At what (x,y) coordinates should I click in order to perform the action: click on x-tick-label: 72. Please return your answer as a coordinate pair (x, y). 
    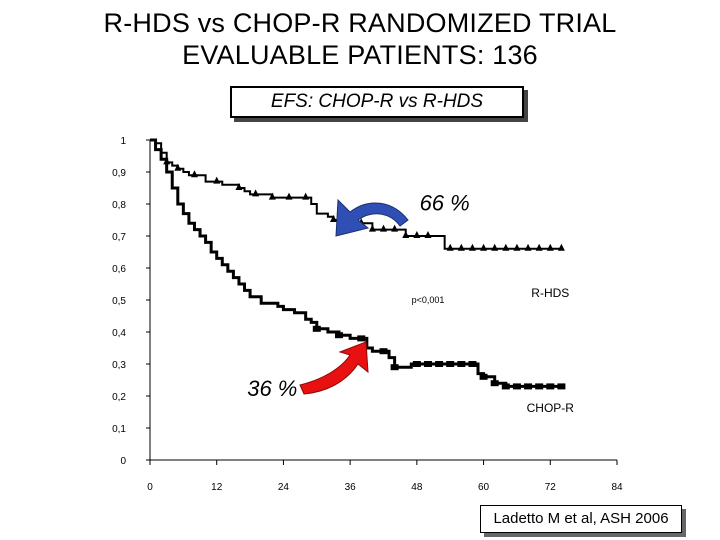
    Looking at the image, I should click on (551, 487).